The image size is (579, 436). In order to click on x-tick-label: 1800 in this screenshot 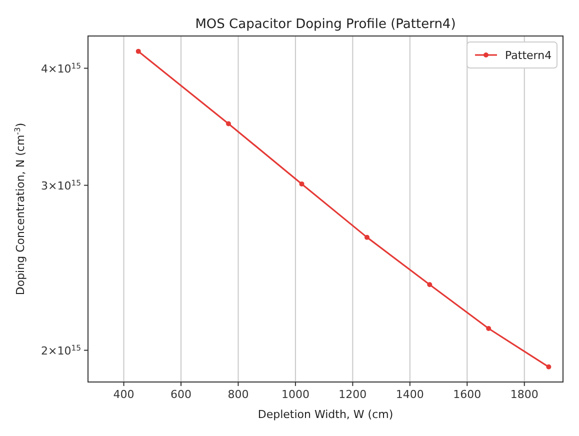, I will do `click(524, 394)`.